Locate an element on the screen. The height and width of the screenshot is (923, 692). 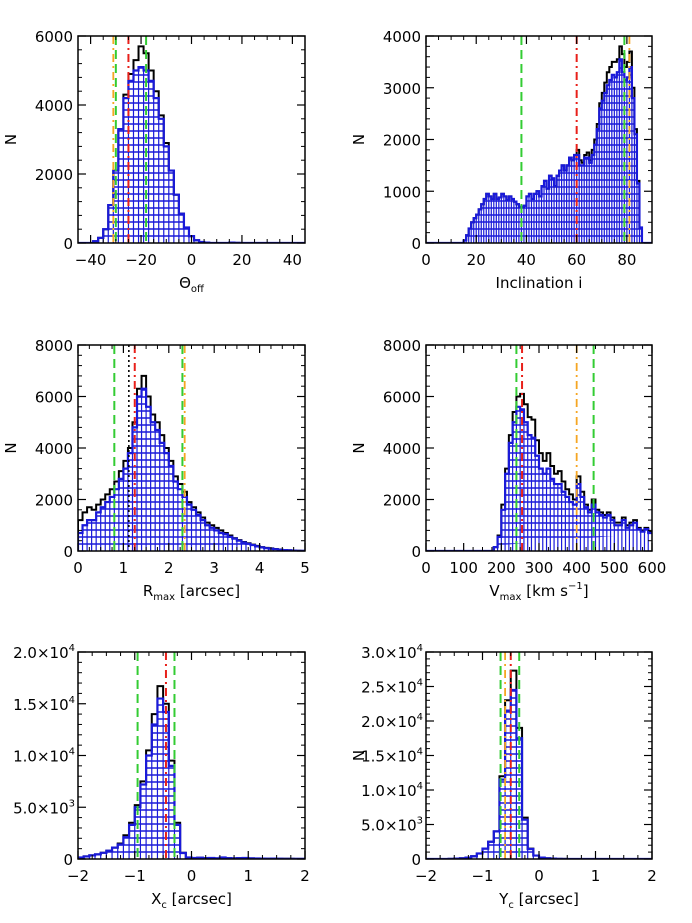
panel-2: 0 20 40 60 80 0 1000 2000 3000 4000 N Inclination i is located at coordinates (501, 160).